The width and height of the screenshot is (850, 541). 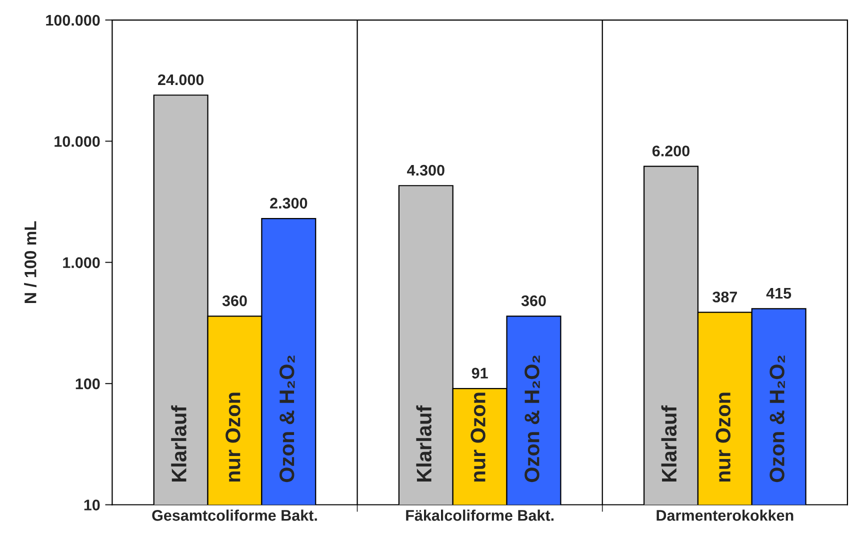 What do you see at coordinates (30, 262) in the screenshot?
I see `y-axis-title: N / 100 mL` at bounding box center [30, 262].